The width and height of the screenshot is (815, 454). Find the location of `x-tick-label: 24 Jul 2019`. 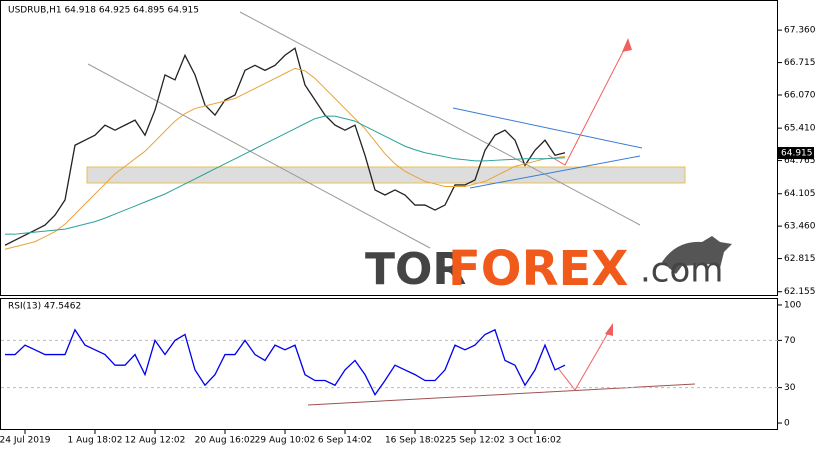

x-tick-label: 24 Jul 2019 is located at coordinates (25, 441).